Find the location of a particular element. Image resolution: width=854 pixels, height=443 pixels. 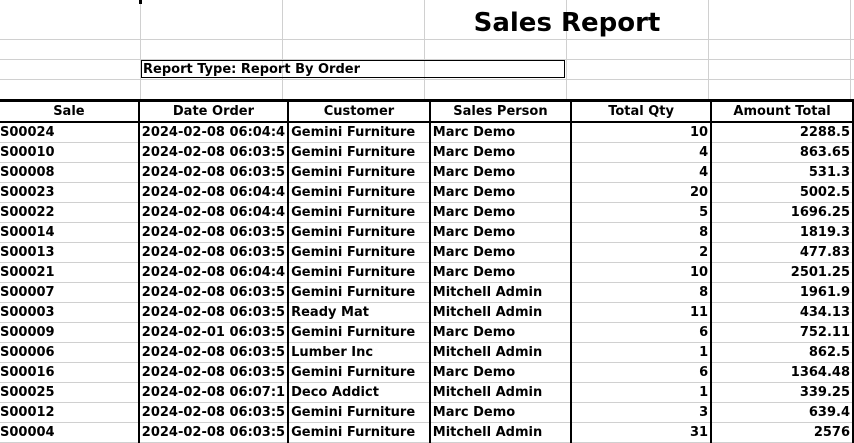

sale-cell: S00012 is located at coordinates (70, 412).